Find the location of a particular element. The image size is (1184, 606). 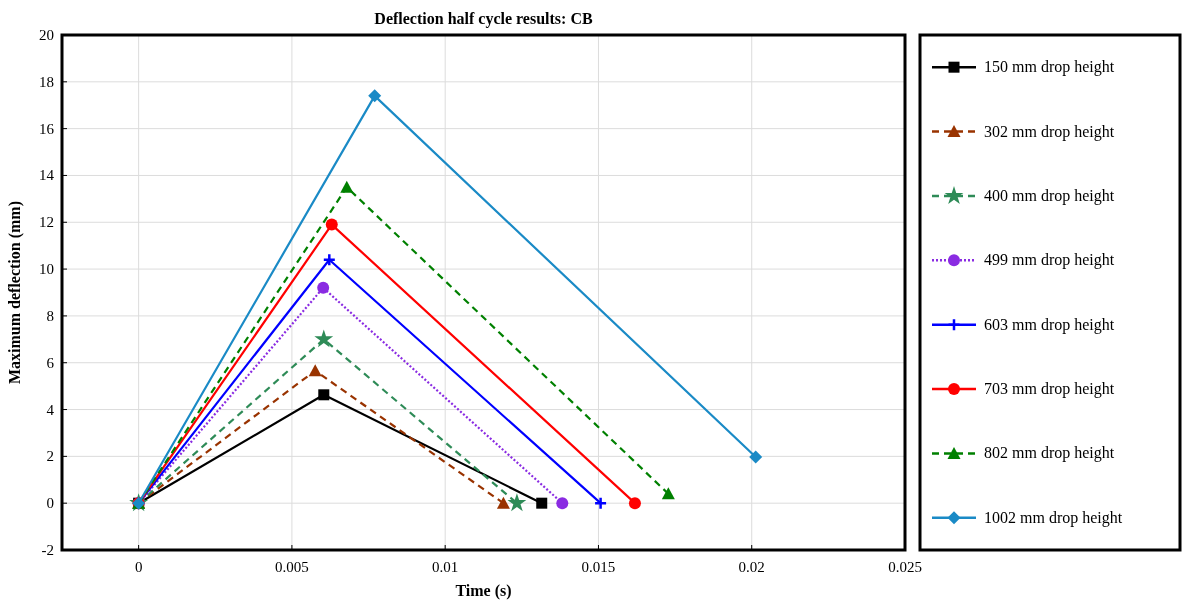

legend-label: 499 mm drop height is located at coordinates (1049, 260).